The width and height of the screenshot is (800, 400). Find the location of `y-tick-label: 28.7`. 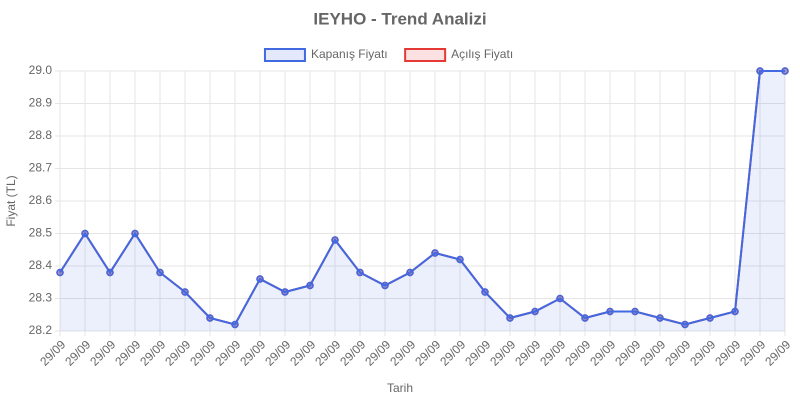

y-tick-label: 28.7 is located at coordinates (41, 168).